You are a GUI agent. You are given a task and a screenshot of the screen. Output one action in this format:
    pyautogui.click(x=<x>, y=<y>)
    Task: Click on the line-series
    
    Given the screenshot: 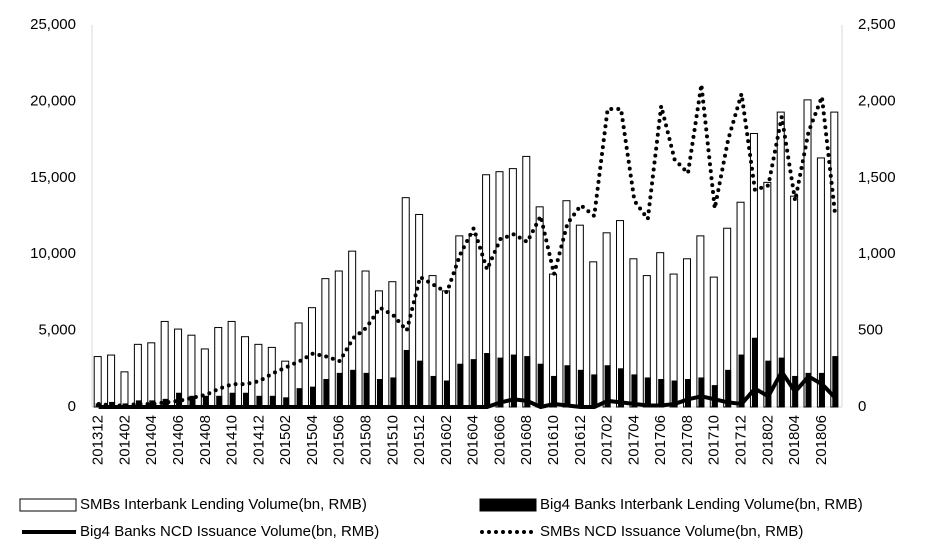 What is the action you would take?
    pyautogui.click(x=467, y=389)
    